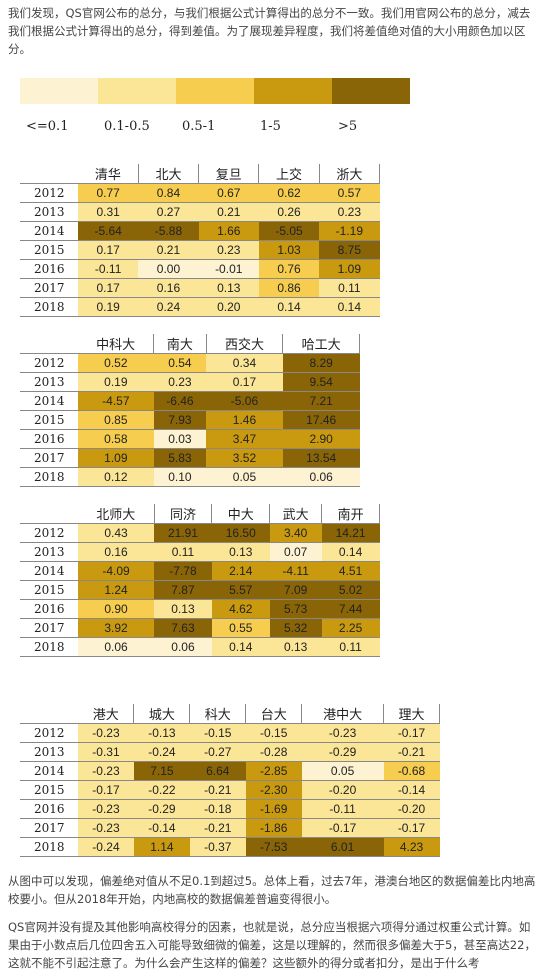  What do you see at coordinates (274, 714) in the screenshot?
I see `school-header: 台大` at bounding box center [274, 714].